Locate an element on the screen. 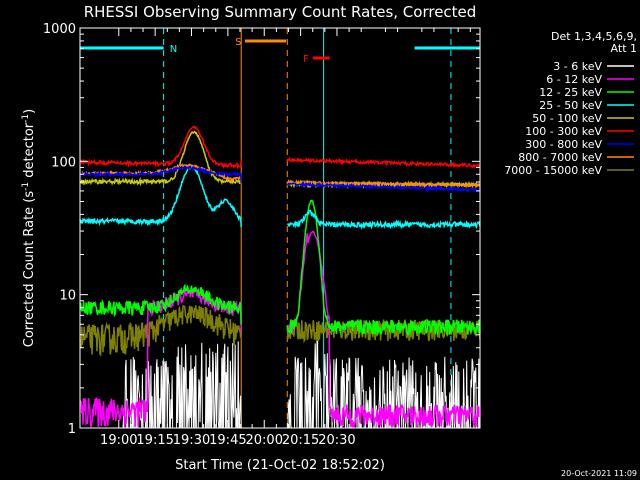  series-5-line is located at coordinates (280, 160).